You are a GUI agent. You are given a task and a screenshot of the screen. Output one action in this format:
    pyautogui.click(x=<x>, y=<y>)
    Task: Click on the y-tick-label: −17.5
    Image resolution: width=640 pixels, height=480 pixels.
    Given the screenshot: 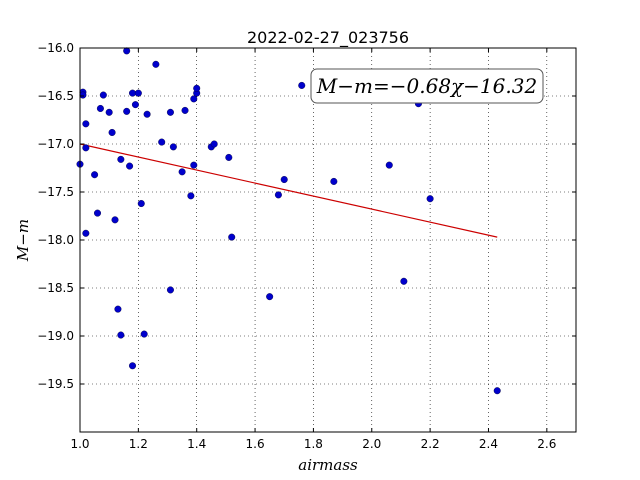 What is the action you would take?
    pyautogui.click(x=55, y=192)
    